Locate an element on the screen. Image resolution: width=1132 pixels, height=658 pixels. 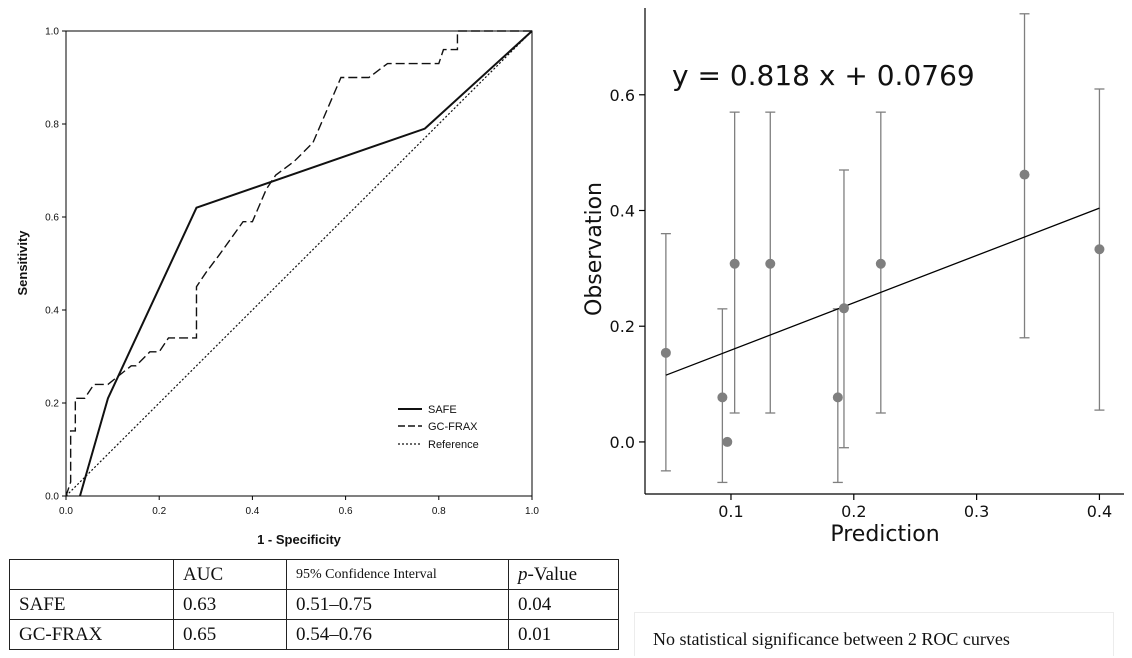
table-cell: GC-FRAX is located at coordinates (92, 635).